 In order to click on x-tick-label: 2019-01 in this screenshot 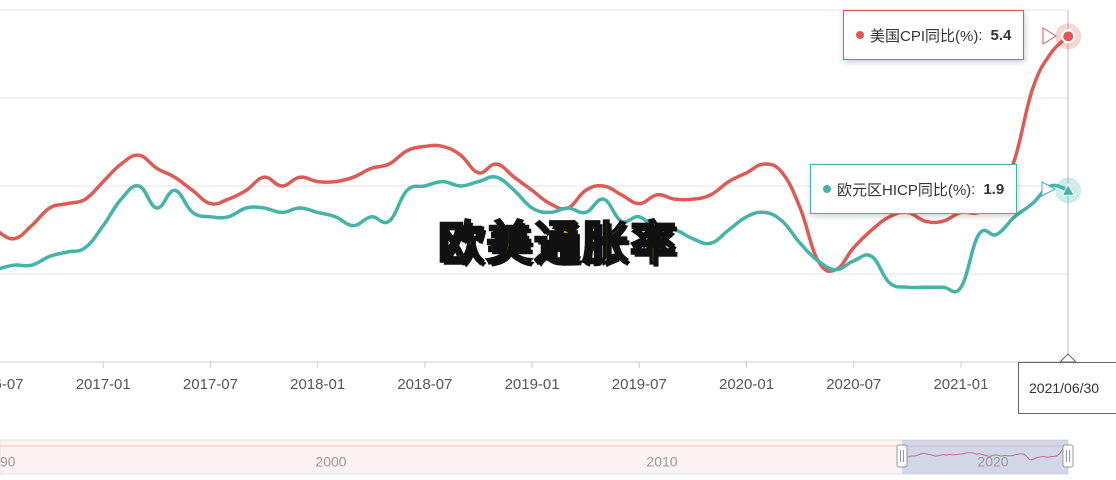, I will do `click(532, 384)`.